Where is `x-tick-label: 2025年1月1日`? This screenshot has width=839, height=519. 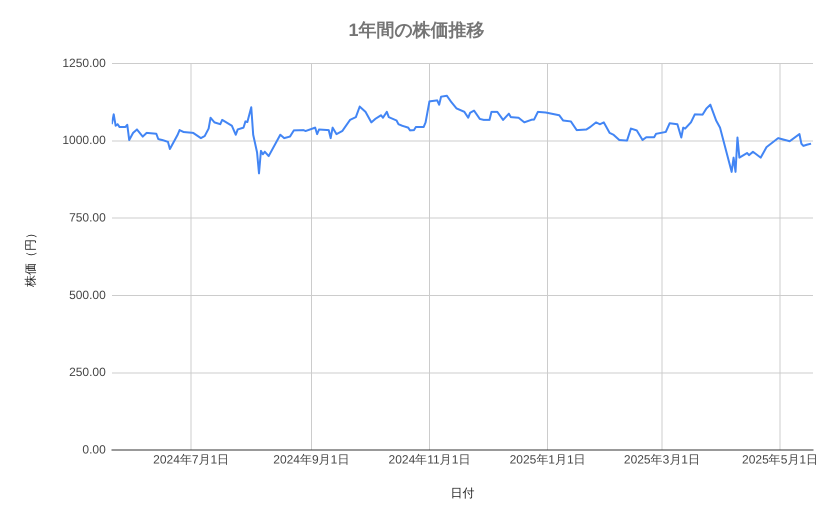 x-tick-label: 2025年1月1日 is located at coordinates (548, 459).